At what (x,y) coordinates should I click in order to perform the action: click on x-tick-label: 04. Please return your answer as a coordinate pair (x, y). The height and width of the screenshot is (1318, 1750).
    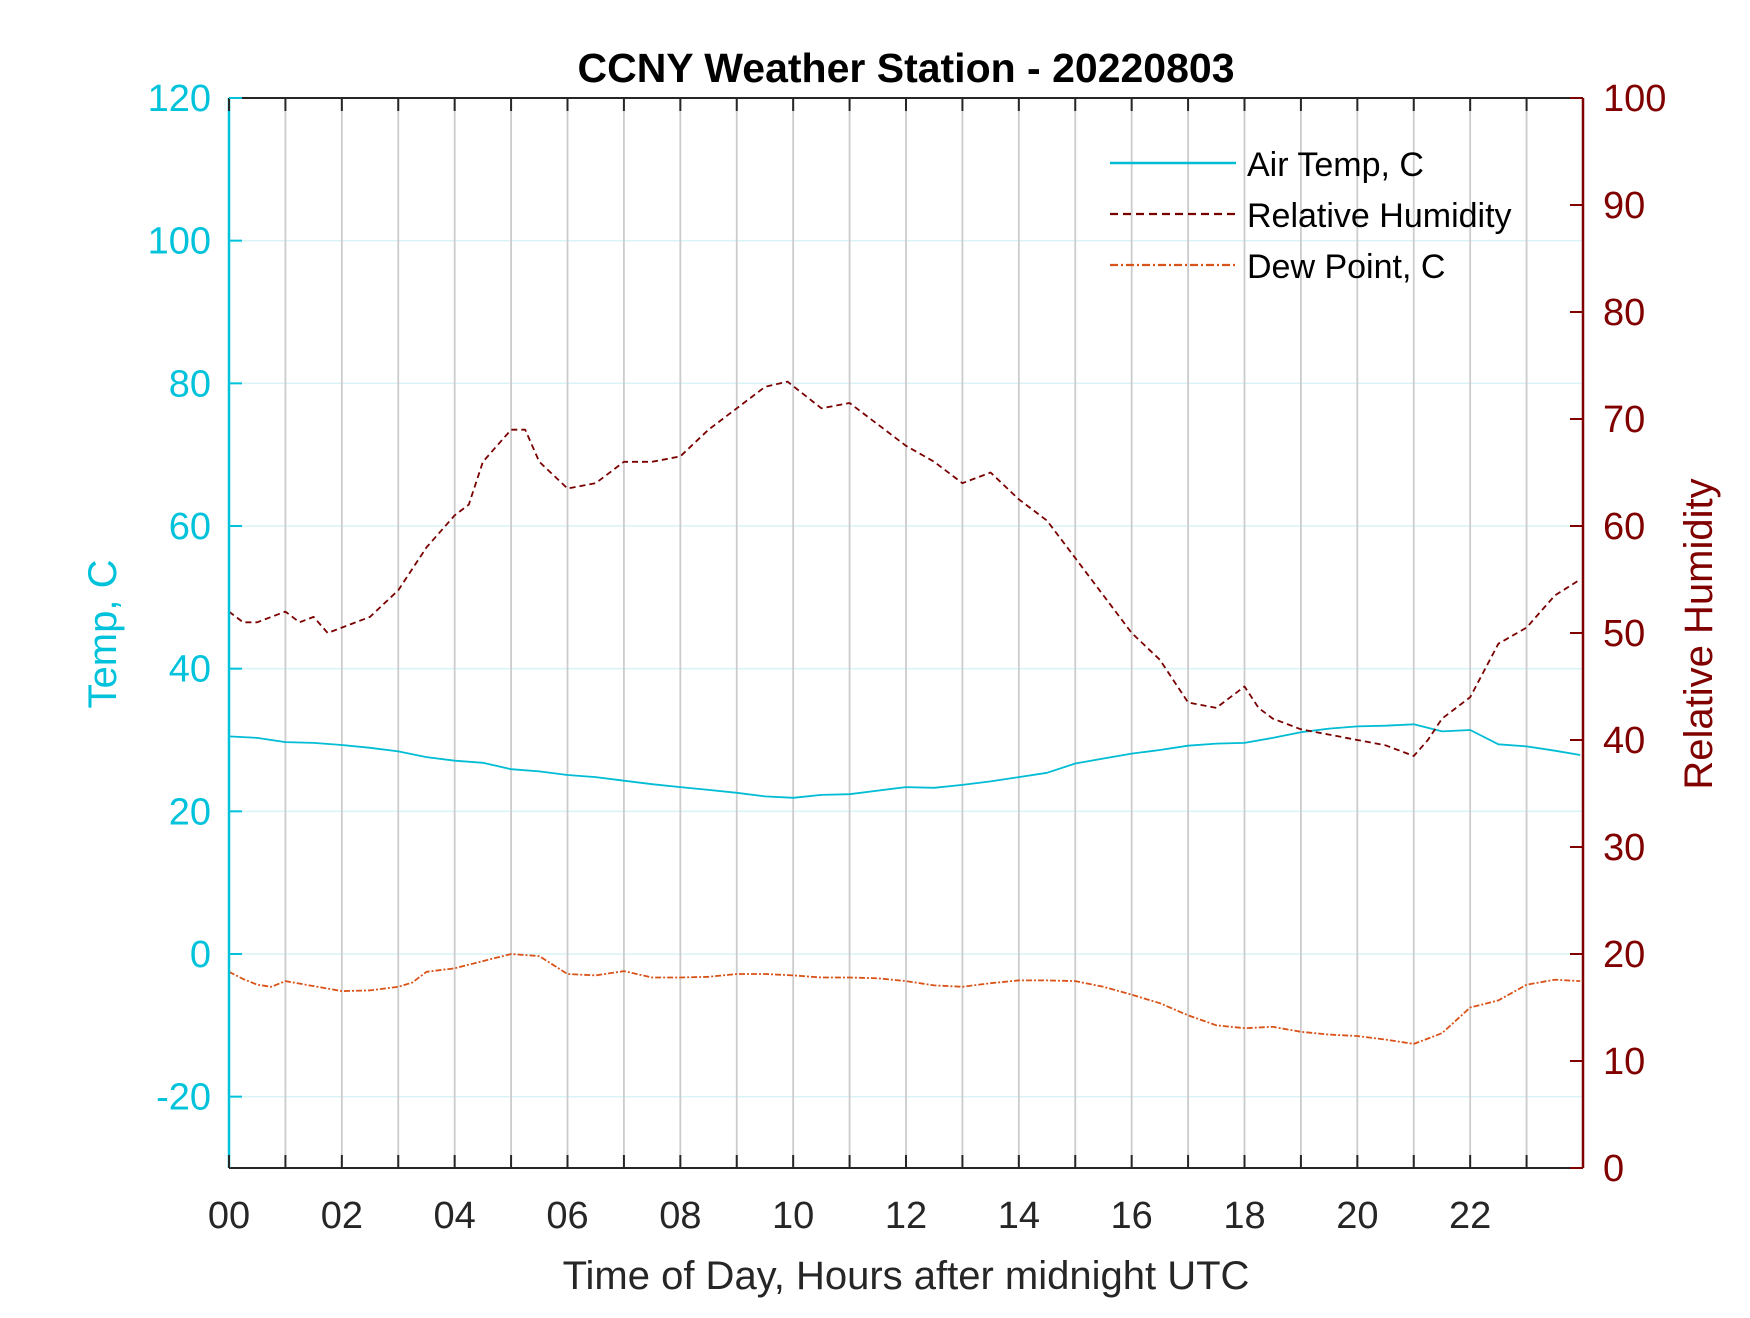
    Looking at the image, I should click on (455, 1216).